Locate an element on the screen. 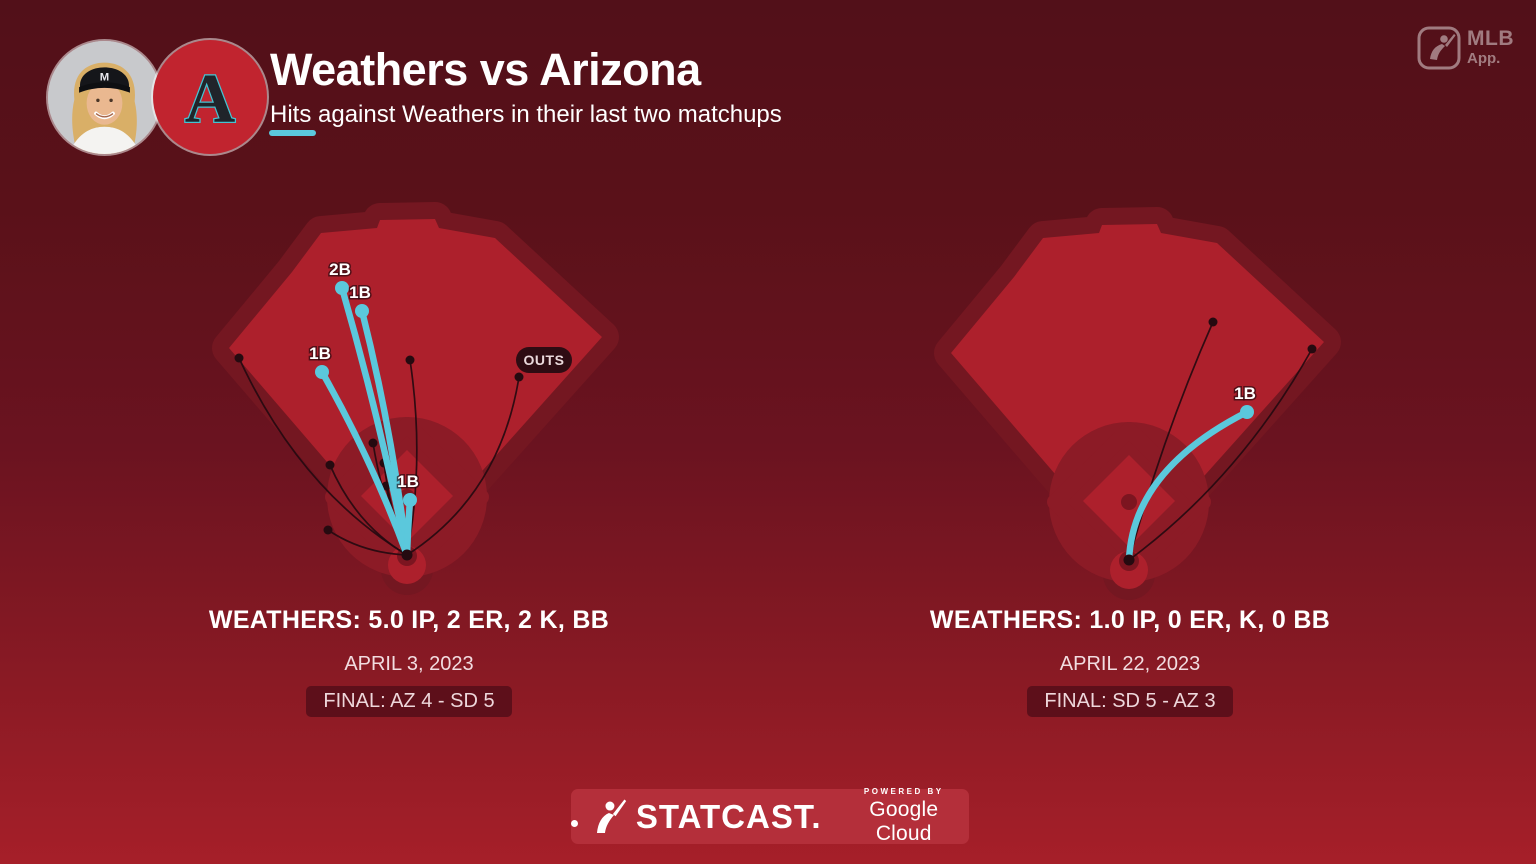 The width and height of the screenshot is (1536, 864). statcast-banner: STATCAST. POWERED BY Google Cloud is located at coordinates (770, 816).